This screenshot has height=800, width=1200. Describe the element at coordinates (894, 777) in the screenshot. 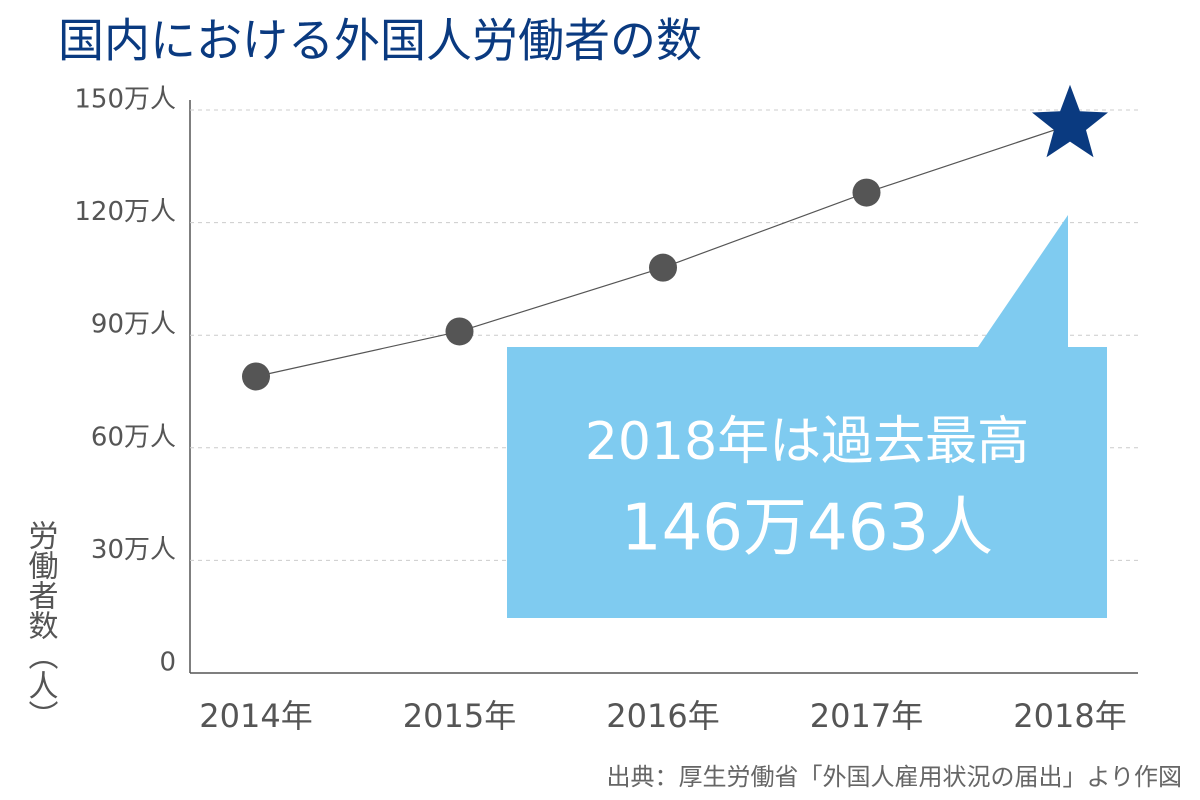

I see `source-note: 出典：厚生労働省「外国人雇用状況の届出」より作図` at that location.